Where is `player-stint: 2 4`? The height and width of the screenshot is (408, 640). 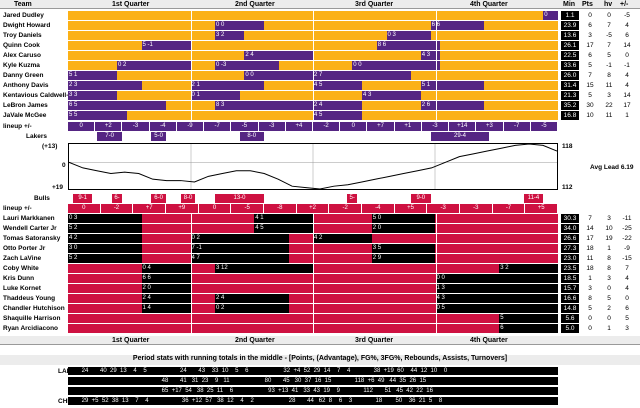 player-stint: 2 4 is located at coordinates (337, 105).